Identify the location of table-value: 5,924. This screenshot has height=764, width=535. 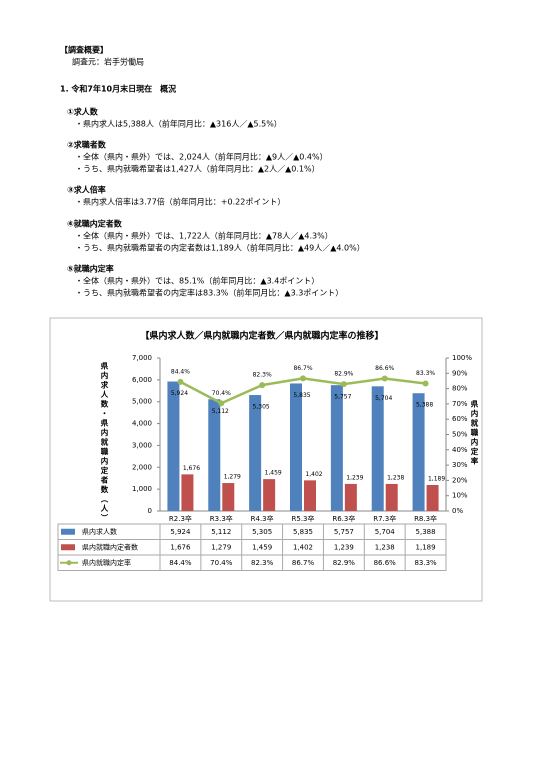
(180, 532).